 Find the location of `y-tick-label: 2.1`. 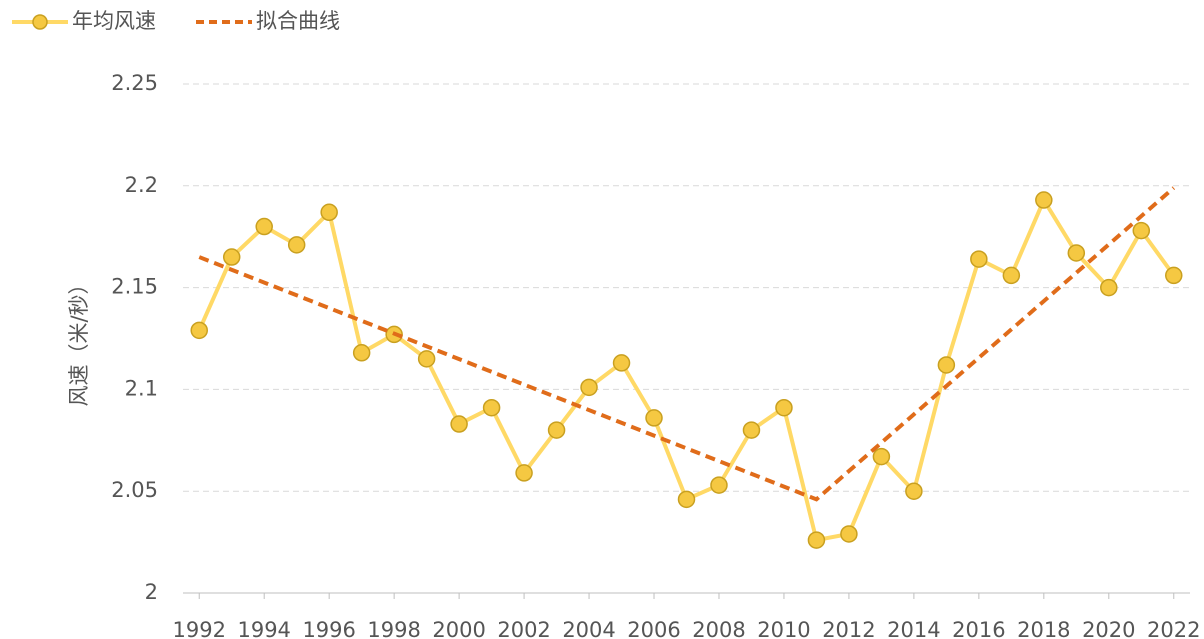

y-tick-label: 2.1 is located at coordinates (141, 388).